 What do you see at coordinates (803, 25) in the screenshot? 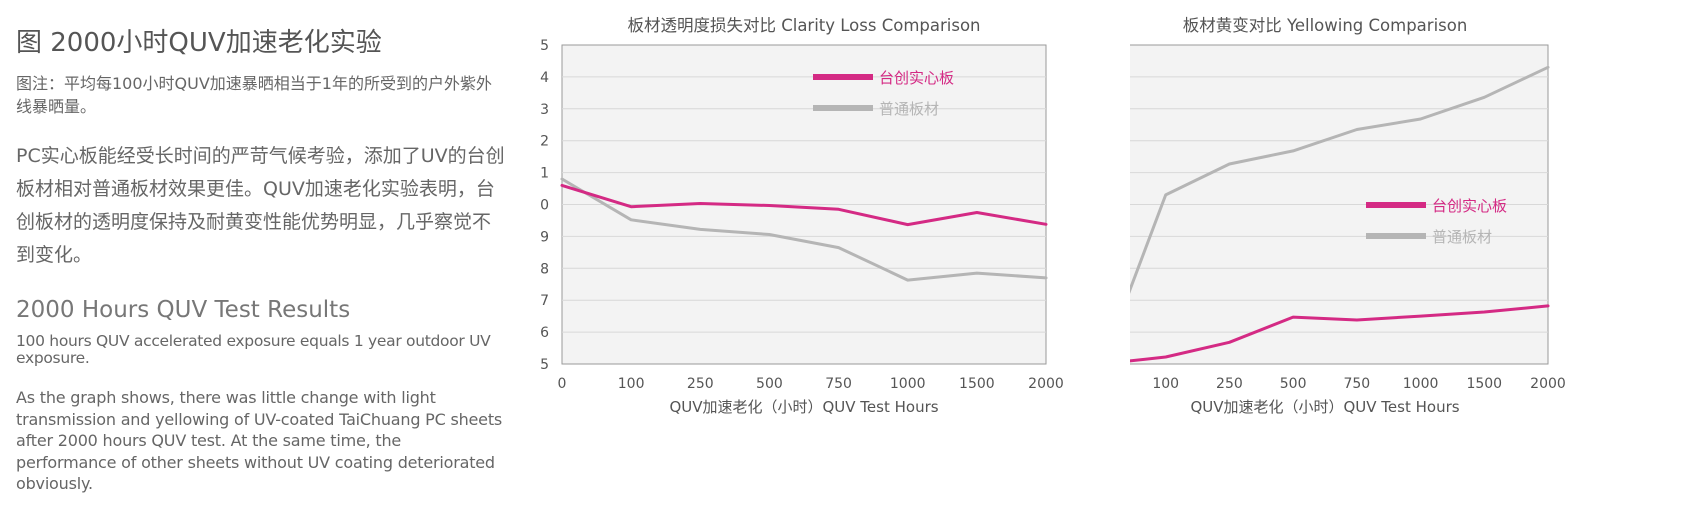
I see `chart-title: 板材透明度损失对比 Clarity Loss Comparison` at bounding box center [803, 25].